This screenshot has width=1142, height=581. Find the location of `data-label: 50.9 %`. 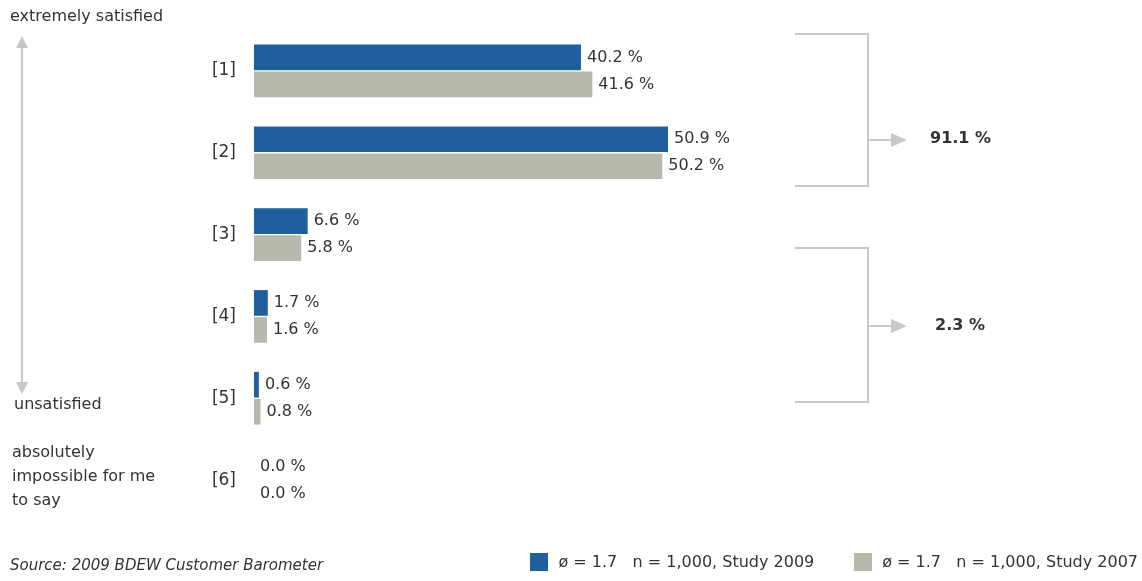

data-label: 50.9 % is located at coordinates (701, 138).